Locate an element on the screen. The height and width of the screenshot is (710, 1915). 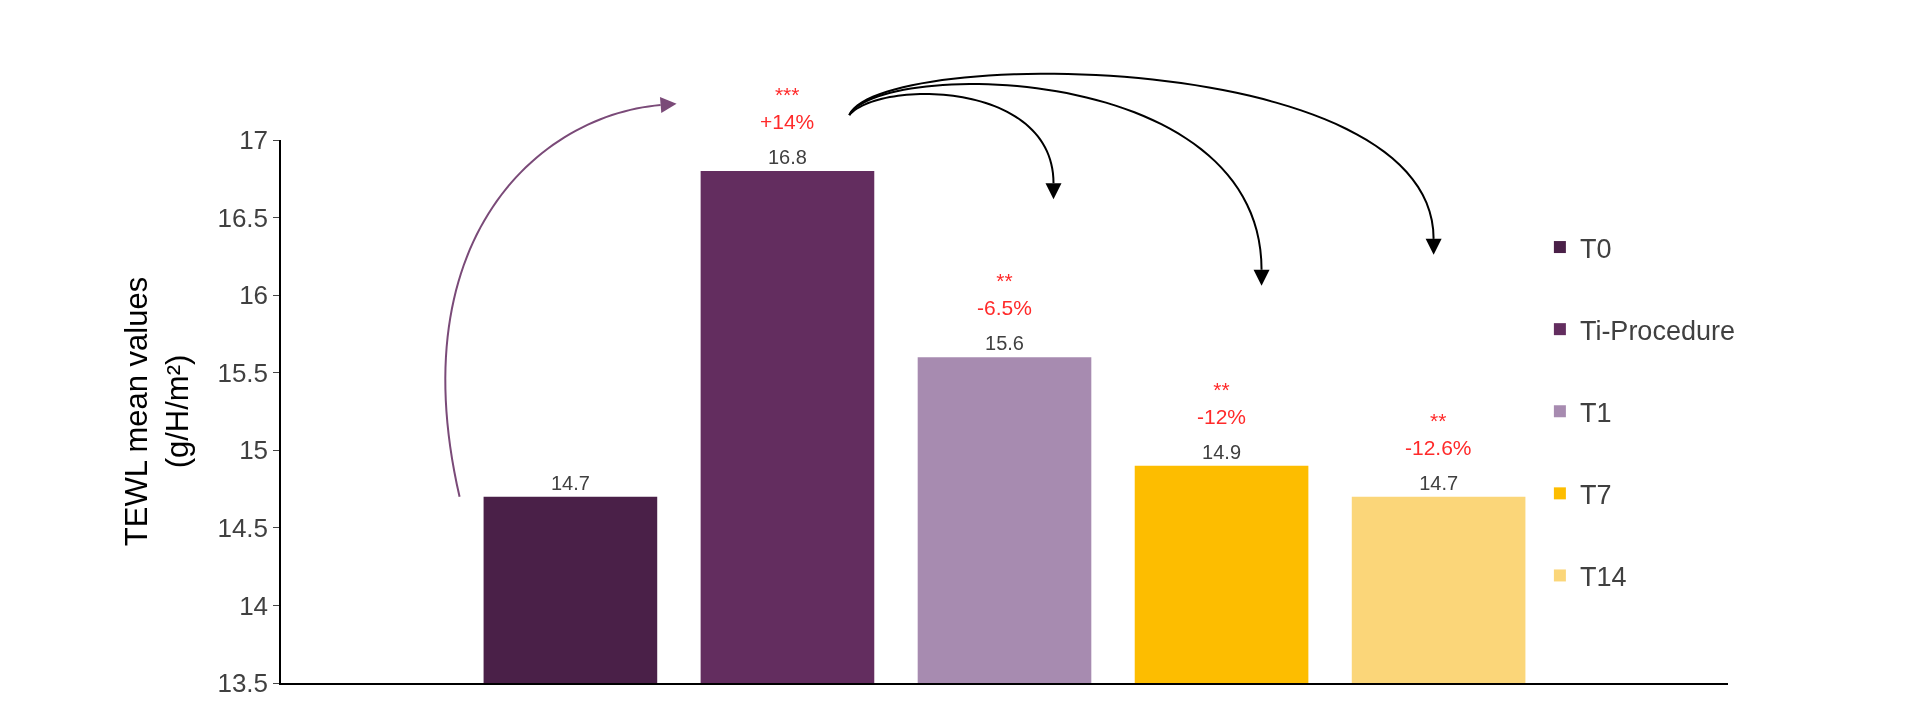
y-tick-label: 15.5 is located at coordinates (243, 372).